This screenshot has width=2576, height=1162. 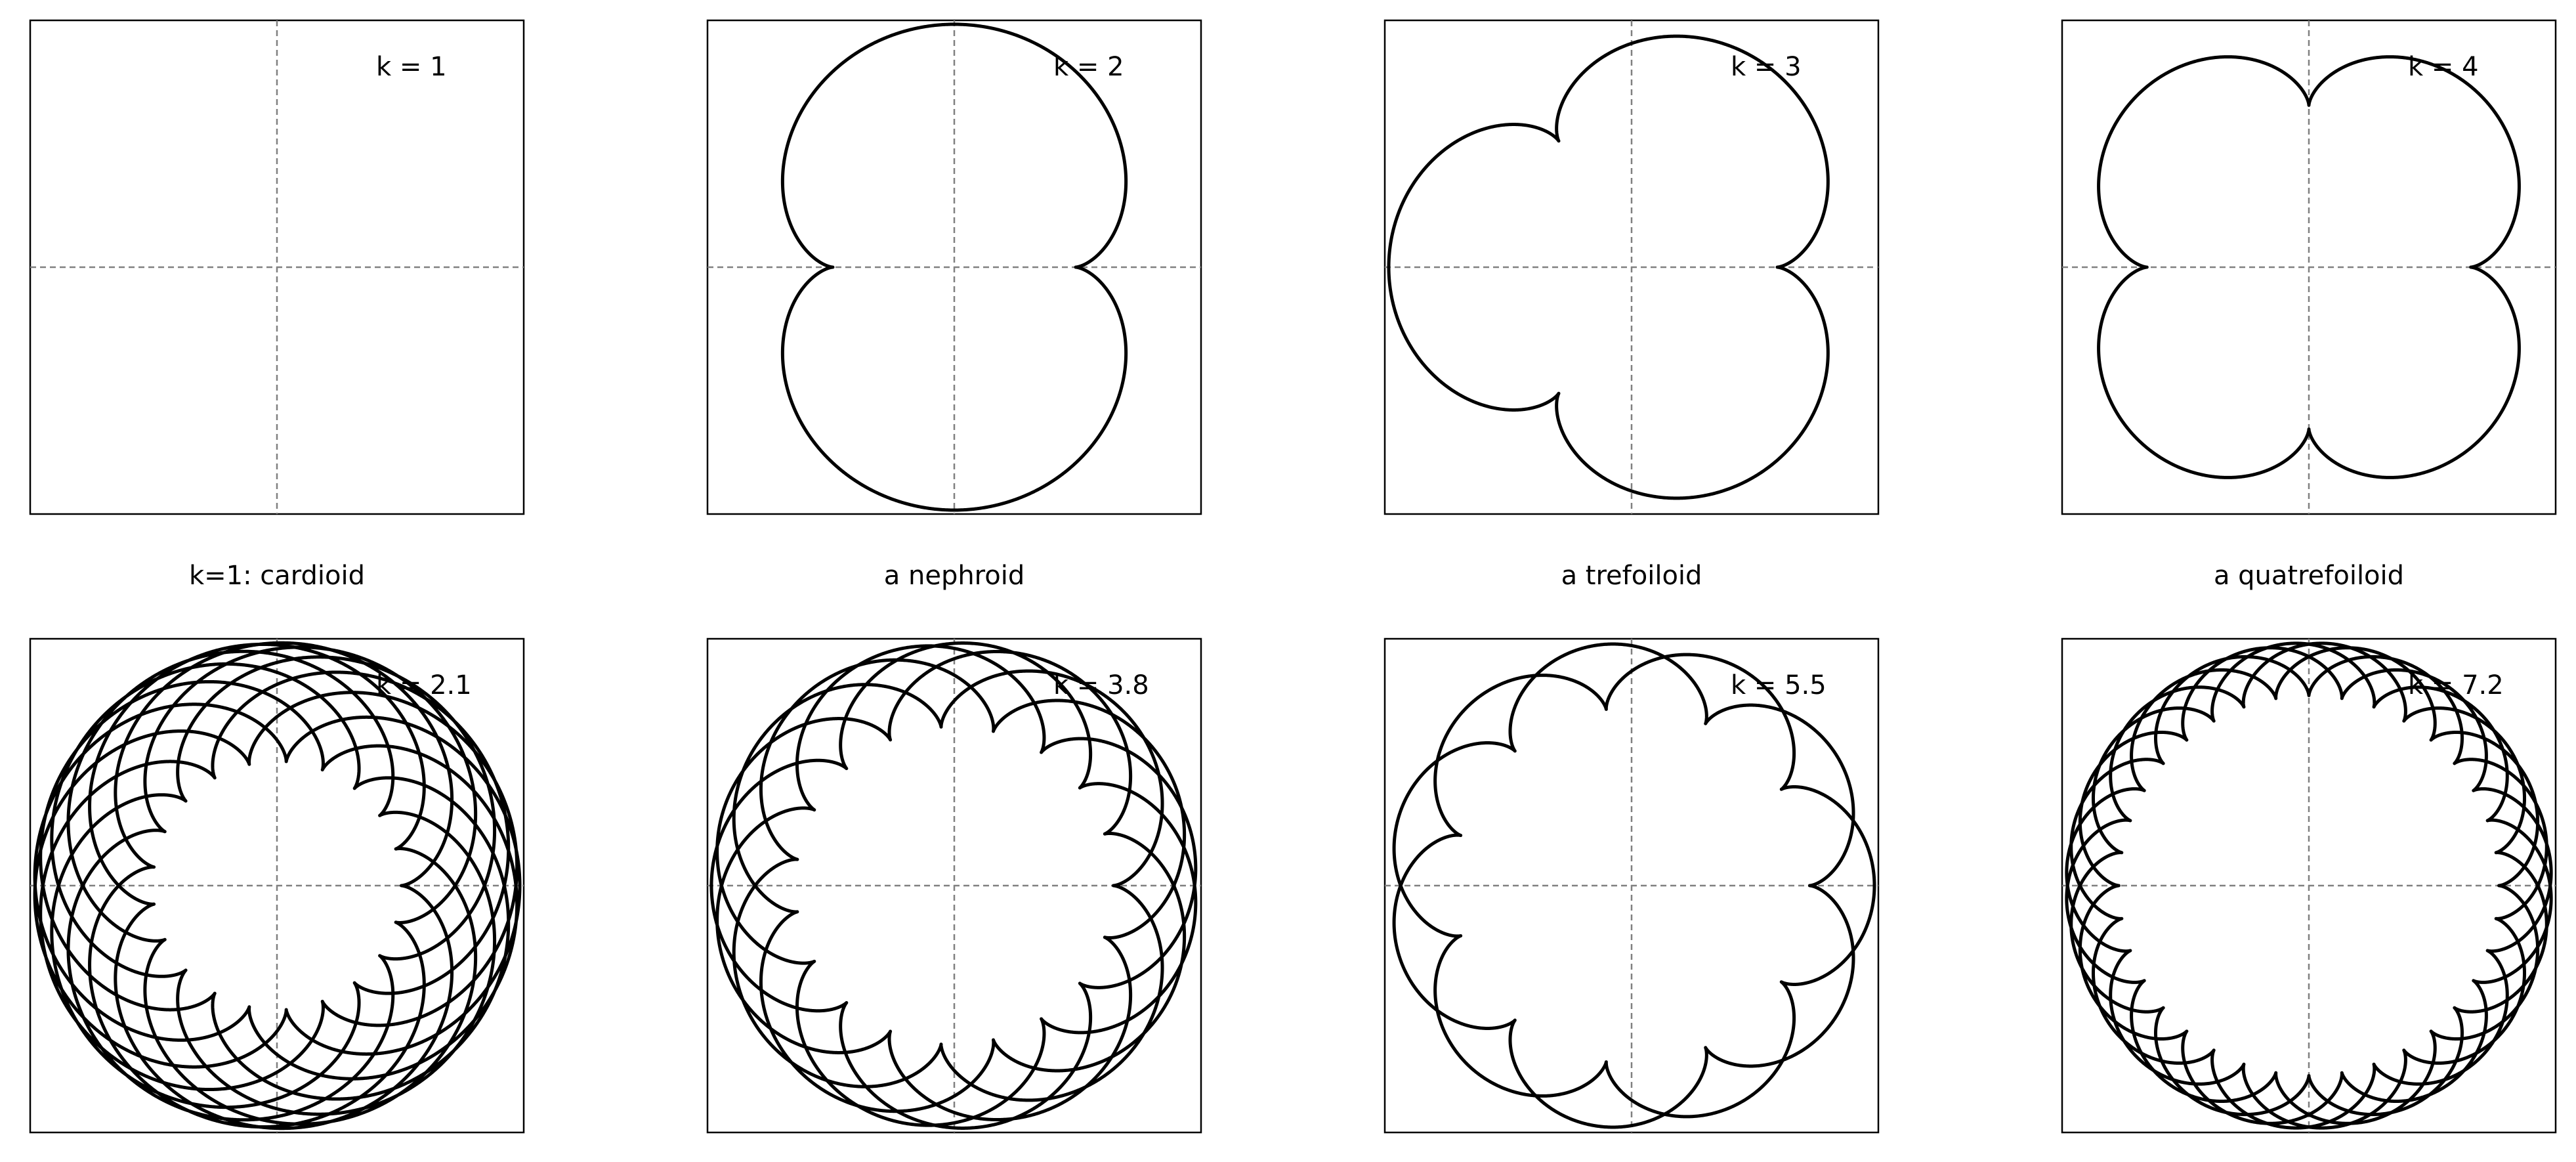 I want to click on panel-7: k = 5.5, so click(x=1631, y=885).